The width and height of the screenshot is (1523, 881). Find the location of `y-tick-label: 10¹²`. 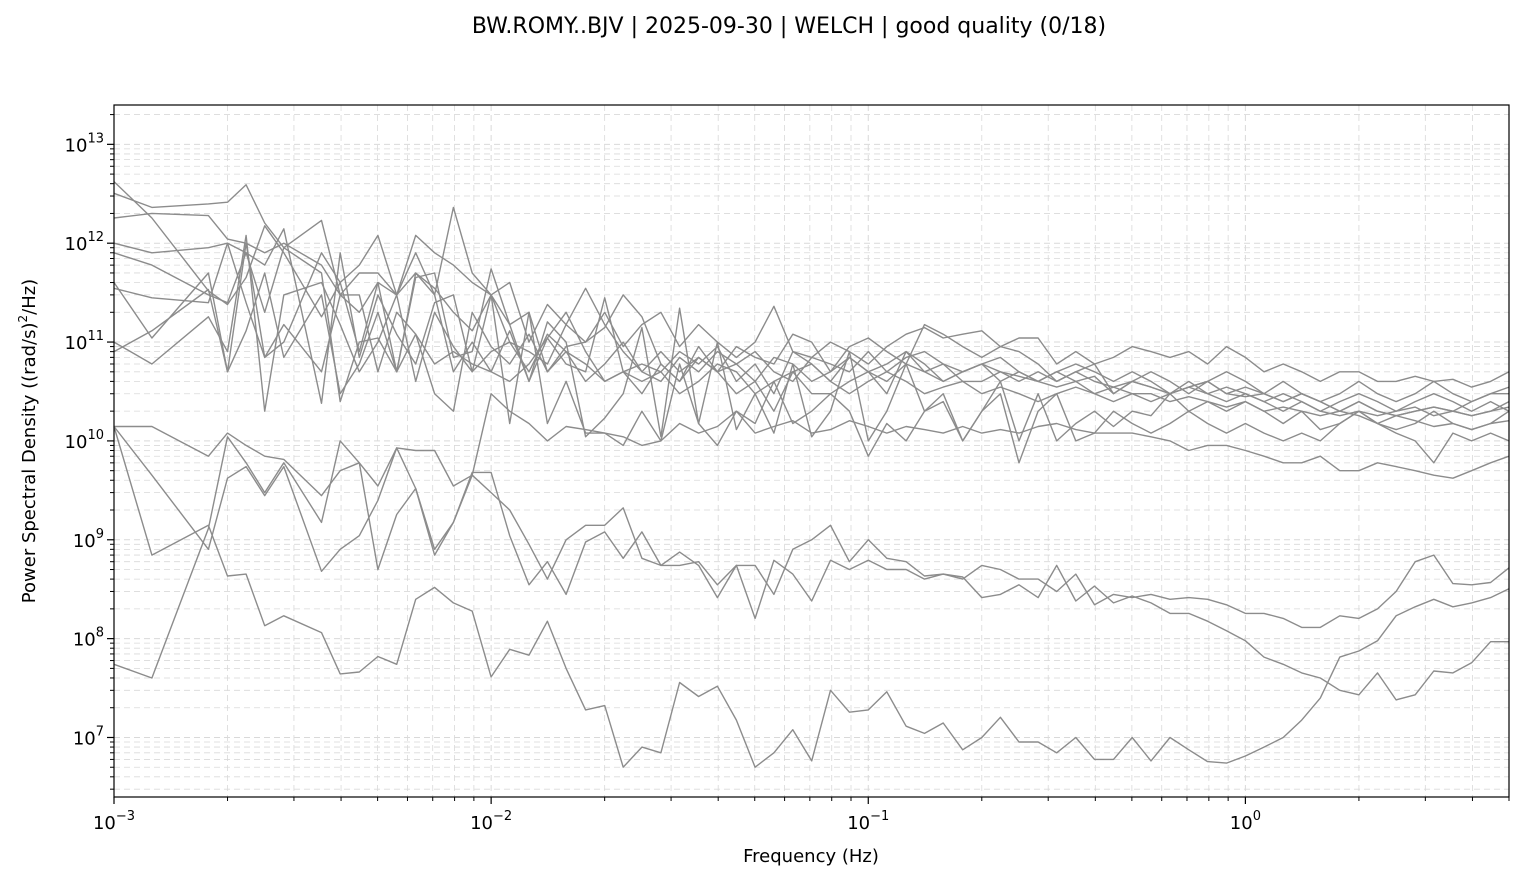

y-tick-label: 10¹² is located at coordinates (84, 242).